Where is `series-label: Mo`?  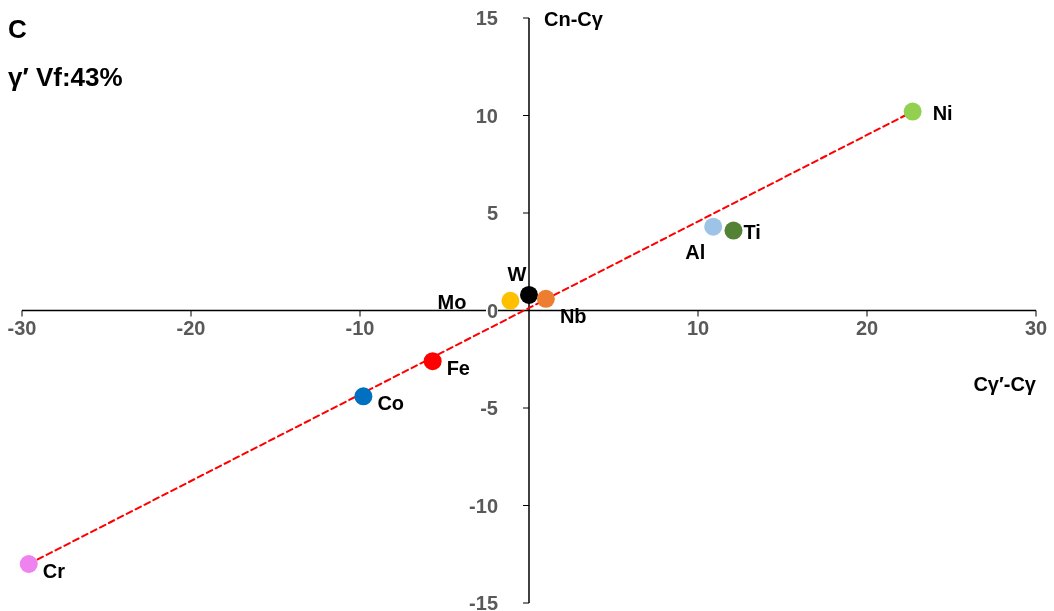
series-label: Mo is located at coordinates (452, 301).